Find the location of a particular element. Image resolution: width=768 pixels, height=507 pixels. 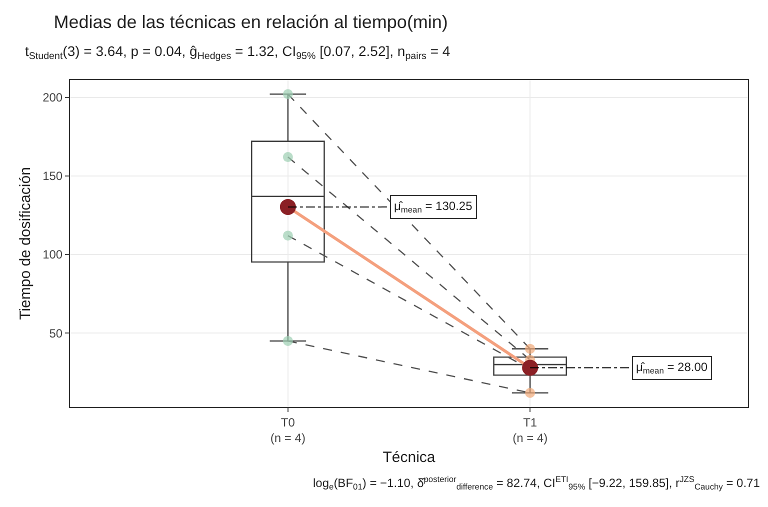

x-tick-label: T1 (n = 4) is located at coordinates (530, 430).